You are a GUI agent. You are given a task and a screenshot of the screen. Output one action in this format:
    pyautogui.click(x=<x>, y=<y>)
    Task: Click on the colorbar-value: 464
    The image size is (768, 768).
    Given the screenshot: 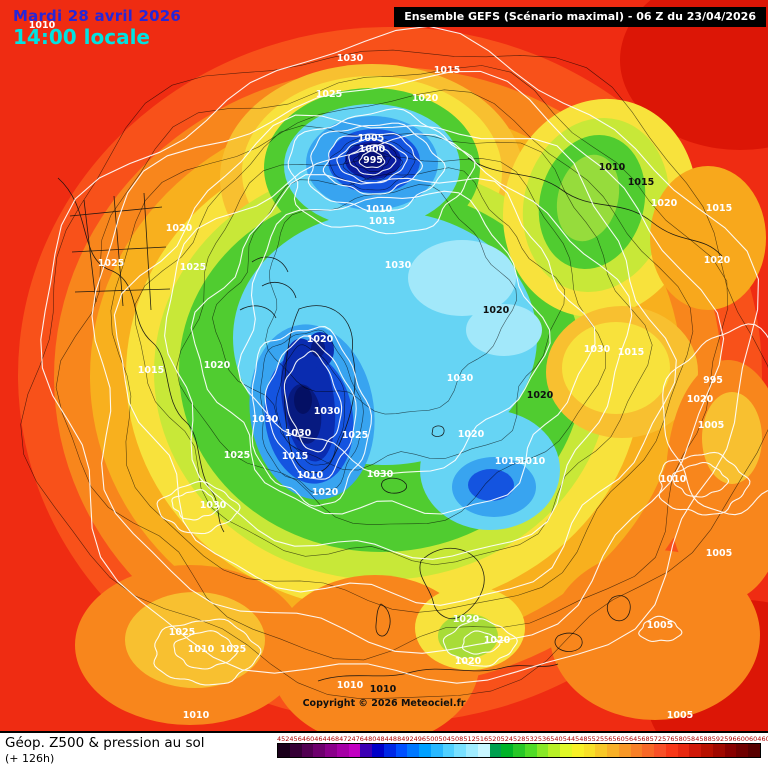 What is the action you would take?
    pyautogui.click(x=320, y=739)
    